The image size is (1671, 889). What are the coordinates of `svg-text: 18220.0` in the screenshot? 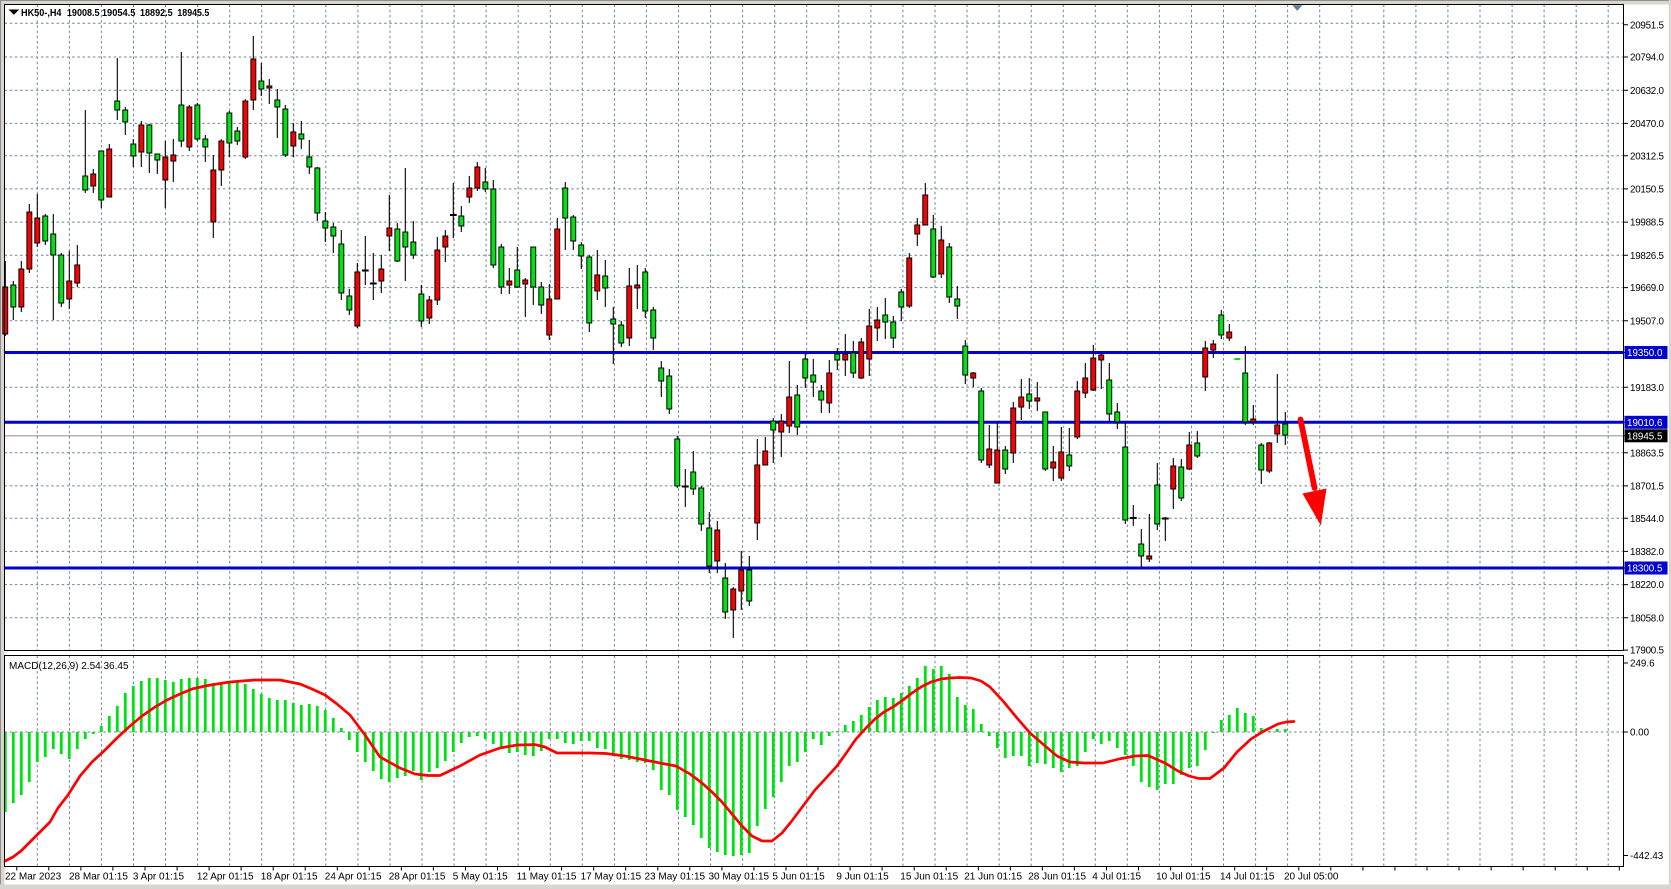 It's located at (1647, 585).